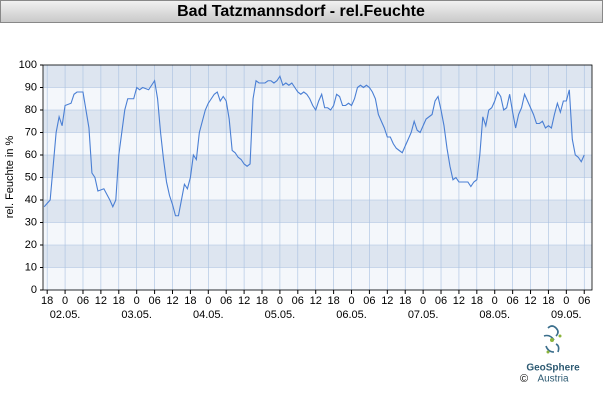  What do you see at coordinates (31, 87) in the screenshot?
I see `y-tick-label: 90` at bounding box center [31, 87].